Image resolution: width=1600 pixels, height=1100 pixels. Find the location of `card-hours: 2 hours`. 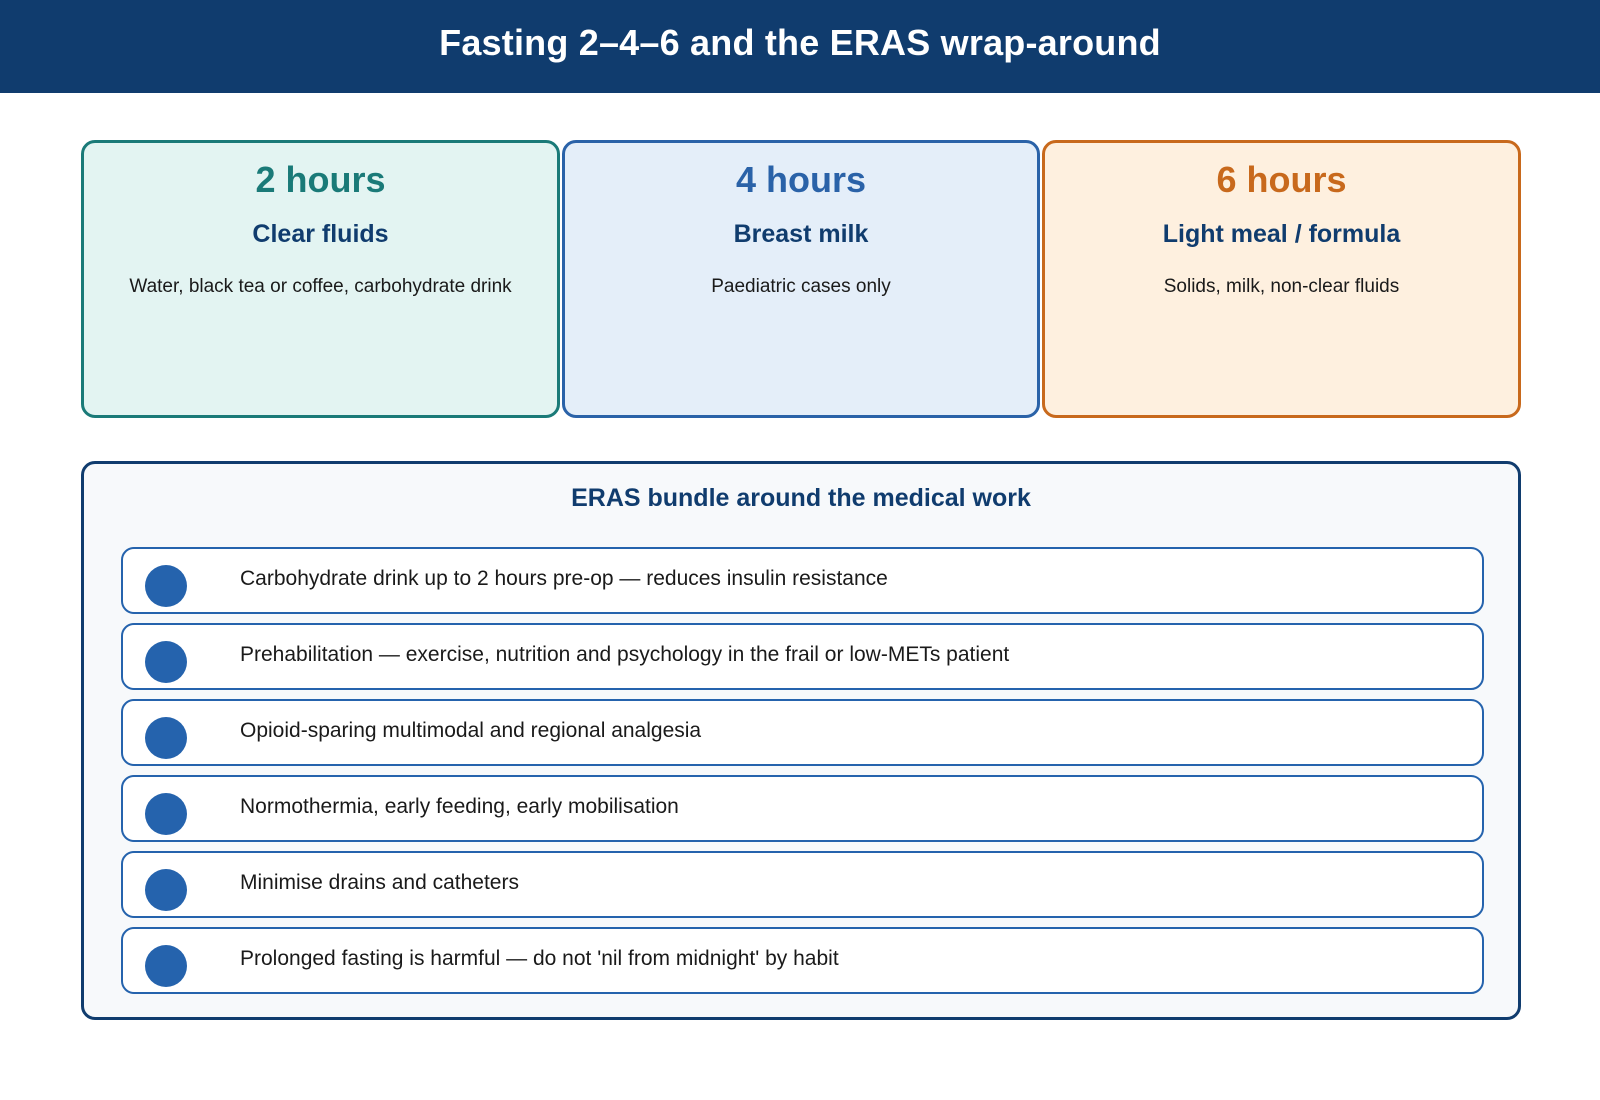

card-hours: 2 hours is located at coordinates (320, 179).